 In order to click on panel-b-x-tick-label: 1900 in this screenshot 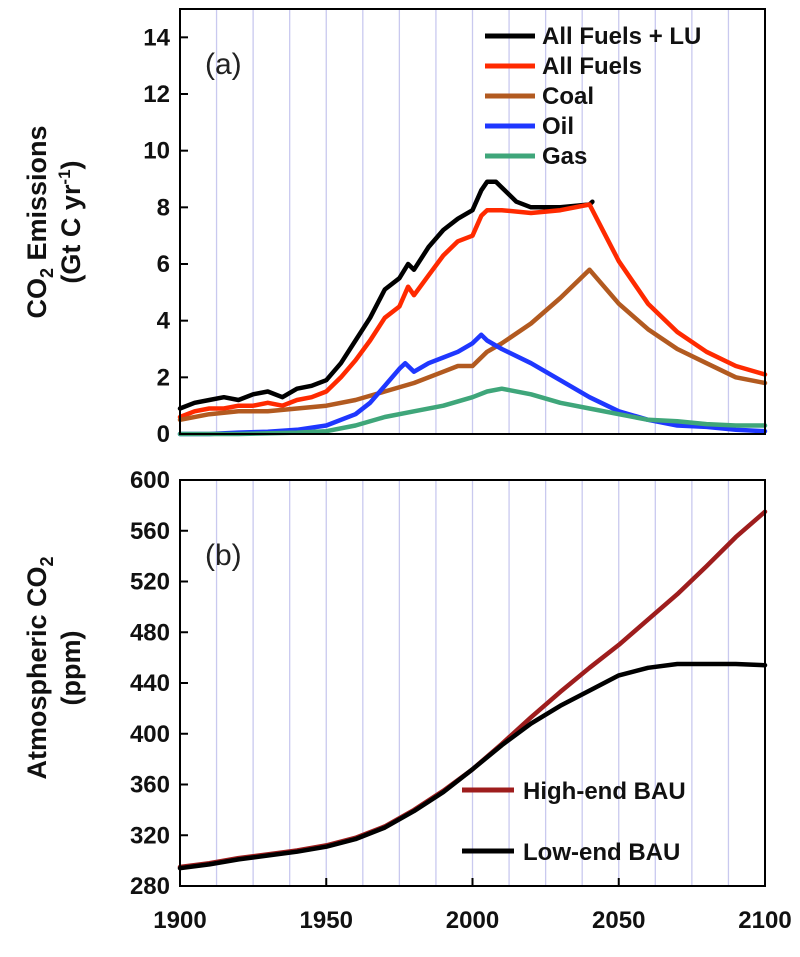, I will do `click(179, 920)`.